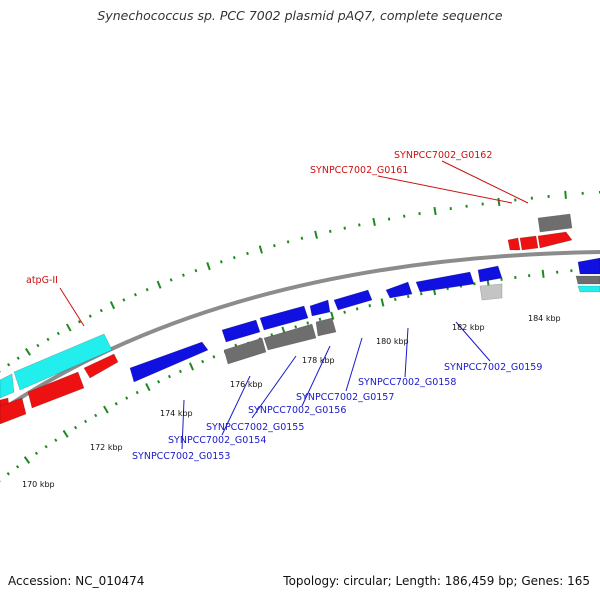 This screenshot has height=600, width=600. What do you see at coordinates (38, 484) in the screenshot?
I see `ruler-label: 170 kbp` at bounding box center [38, 484].